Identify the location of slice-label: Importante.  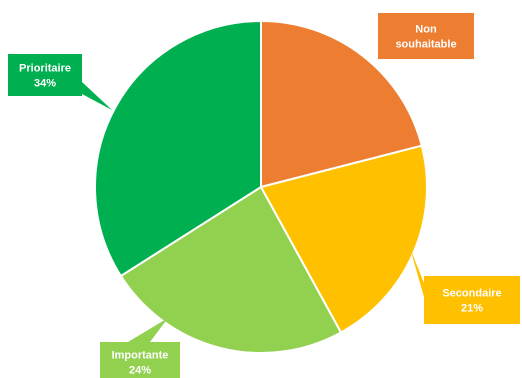
(140, 356).